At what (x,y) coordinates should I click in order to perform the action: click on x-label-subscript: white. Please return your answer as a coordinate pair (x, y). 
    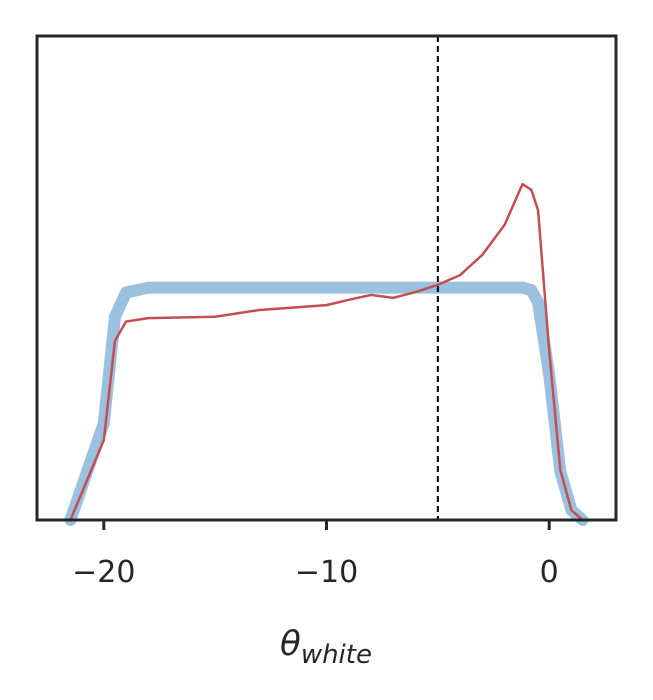
    Looking at the image, I should click on (336, 655).